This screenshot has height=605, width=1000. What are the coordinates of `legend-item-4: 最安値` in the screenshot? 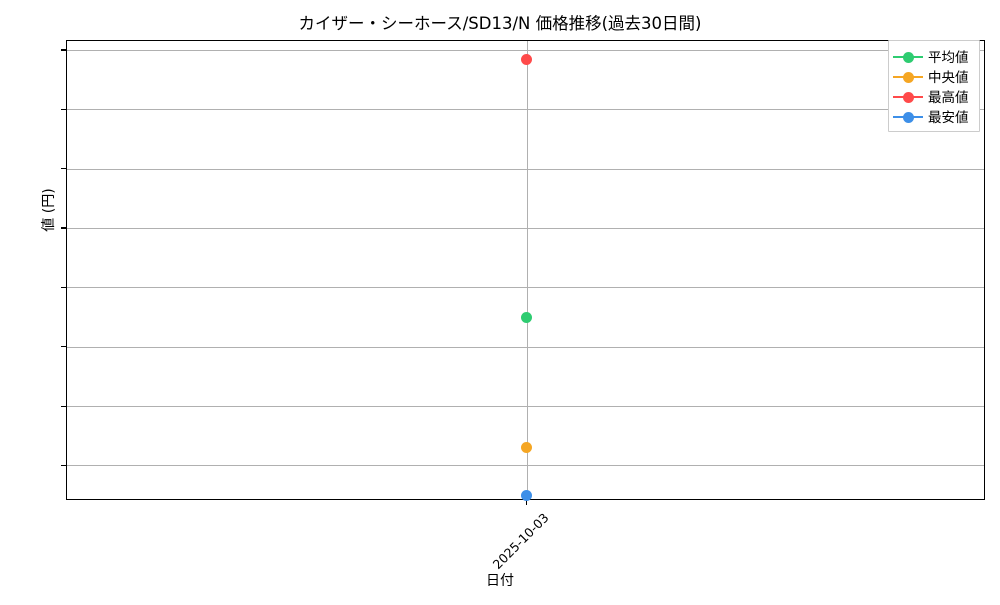 It's located at (933, 116).